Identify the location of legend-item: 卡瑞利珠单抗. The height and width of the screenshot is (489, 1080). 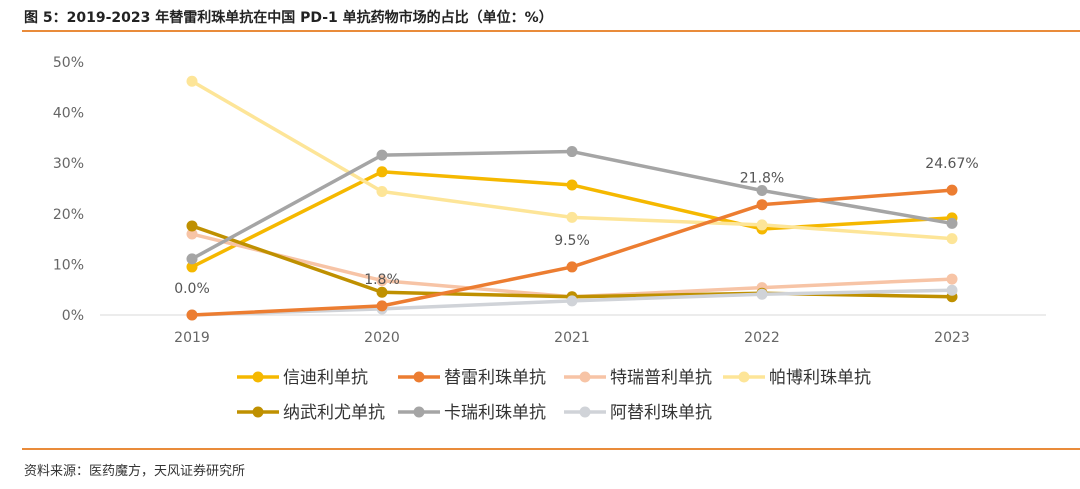
(472, 413).